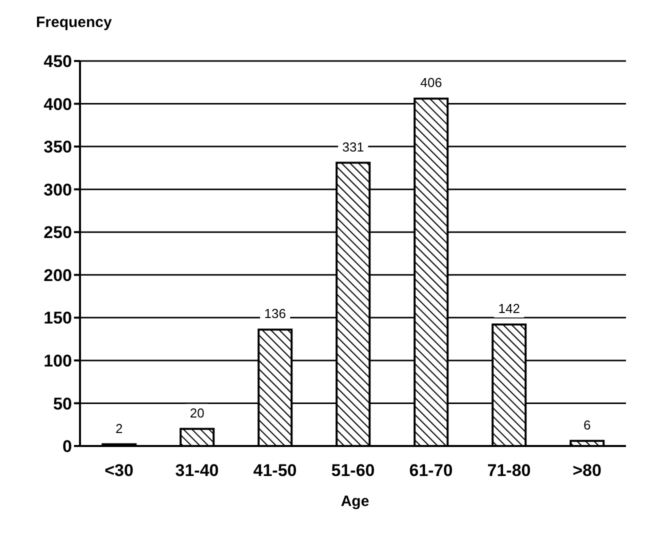 The width and height of the screenshot is (650, 536). What do you see at coordinates (58, 275) in the screenshot?
I see `y-tick-label: 200` at bounding box center [58, 275].